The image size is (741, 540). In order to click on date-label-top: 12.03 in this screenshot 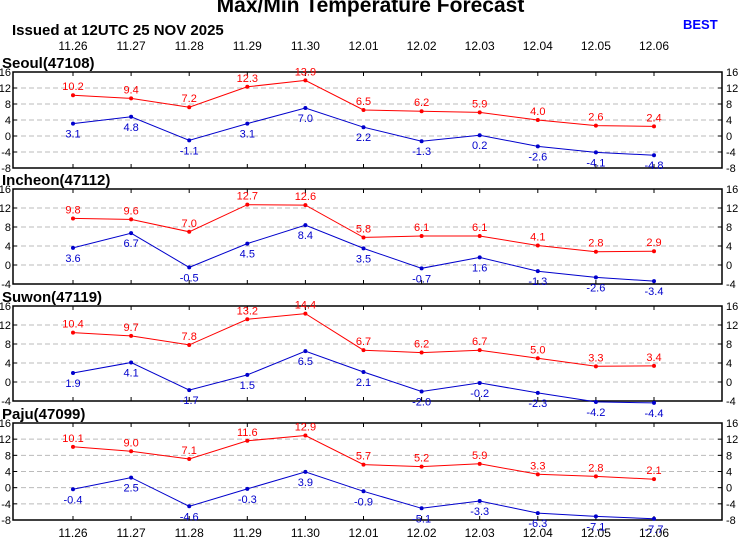, I will do `click(480, 46)`.